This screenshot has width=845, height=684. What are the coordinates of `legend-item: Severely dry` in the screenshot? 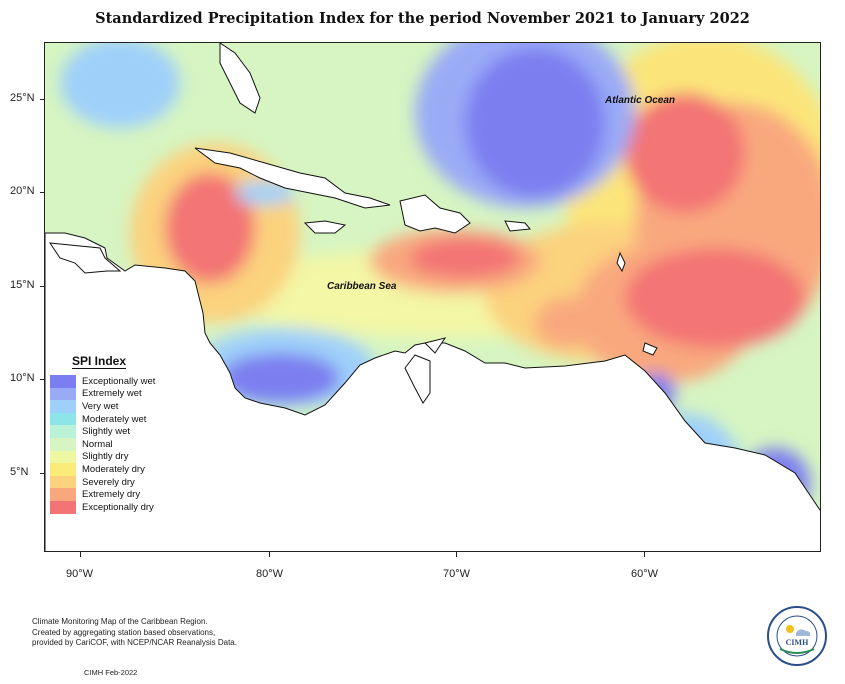 It's located at (104, 482).